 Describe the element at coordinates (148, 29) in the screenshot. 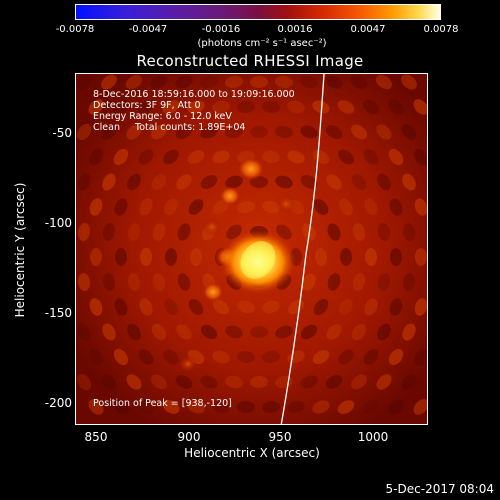

I see `colorbar-tick-label: -0.0047` at that location.